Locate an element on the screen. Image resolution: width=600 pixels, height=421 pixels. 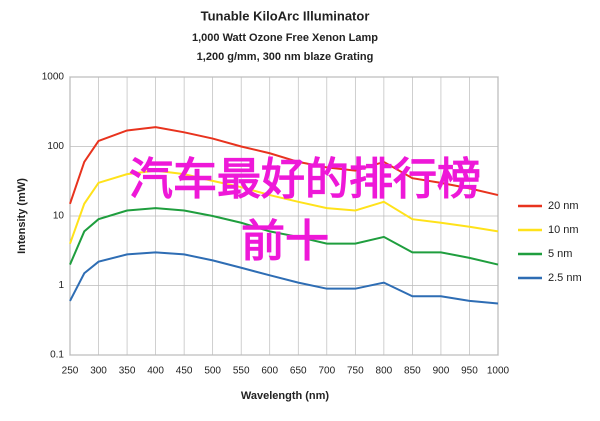
x-tick-label: 650 is located at coordinates (298, 371).